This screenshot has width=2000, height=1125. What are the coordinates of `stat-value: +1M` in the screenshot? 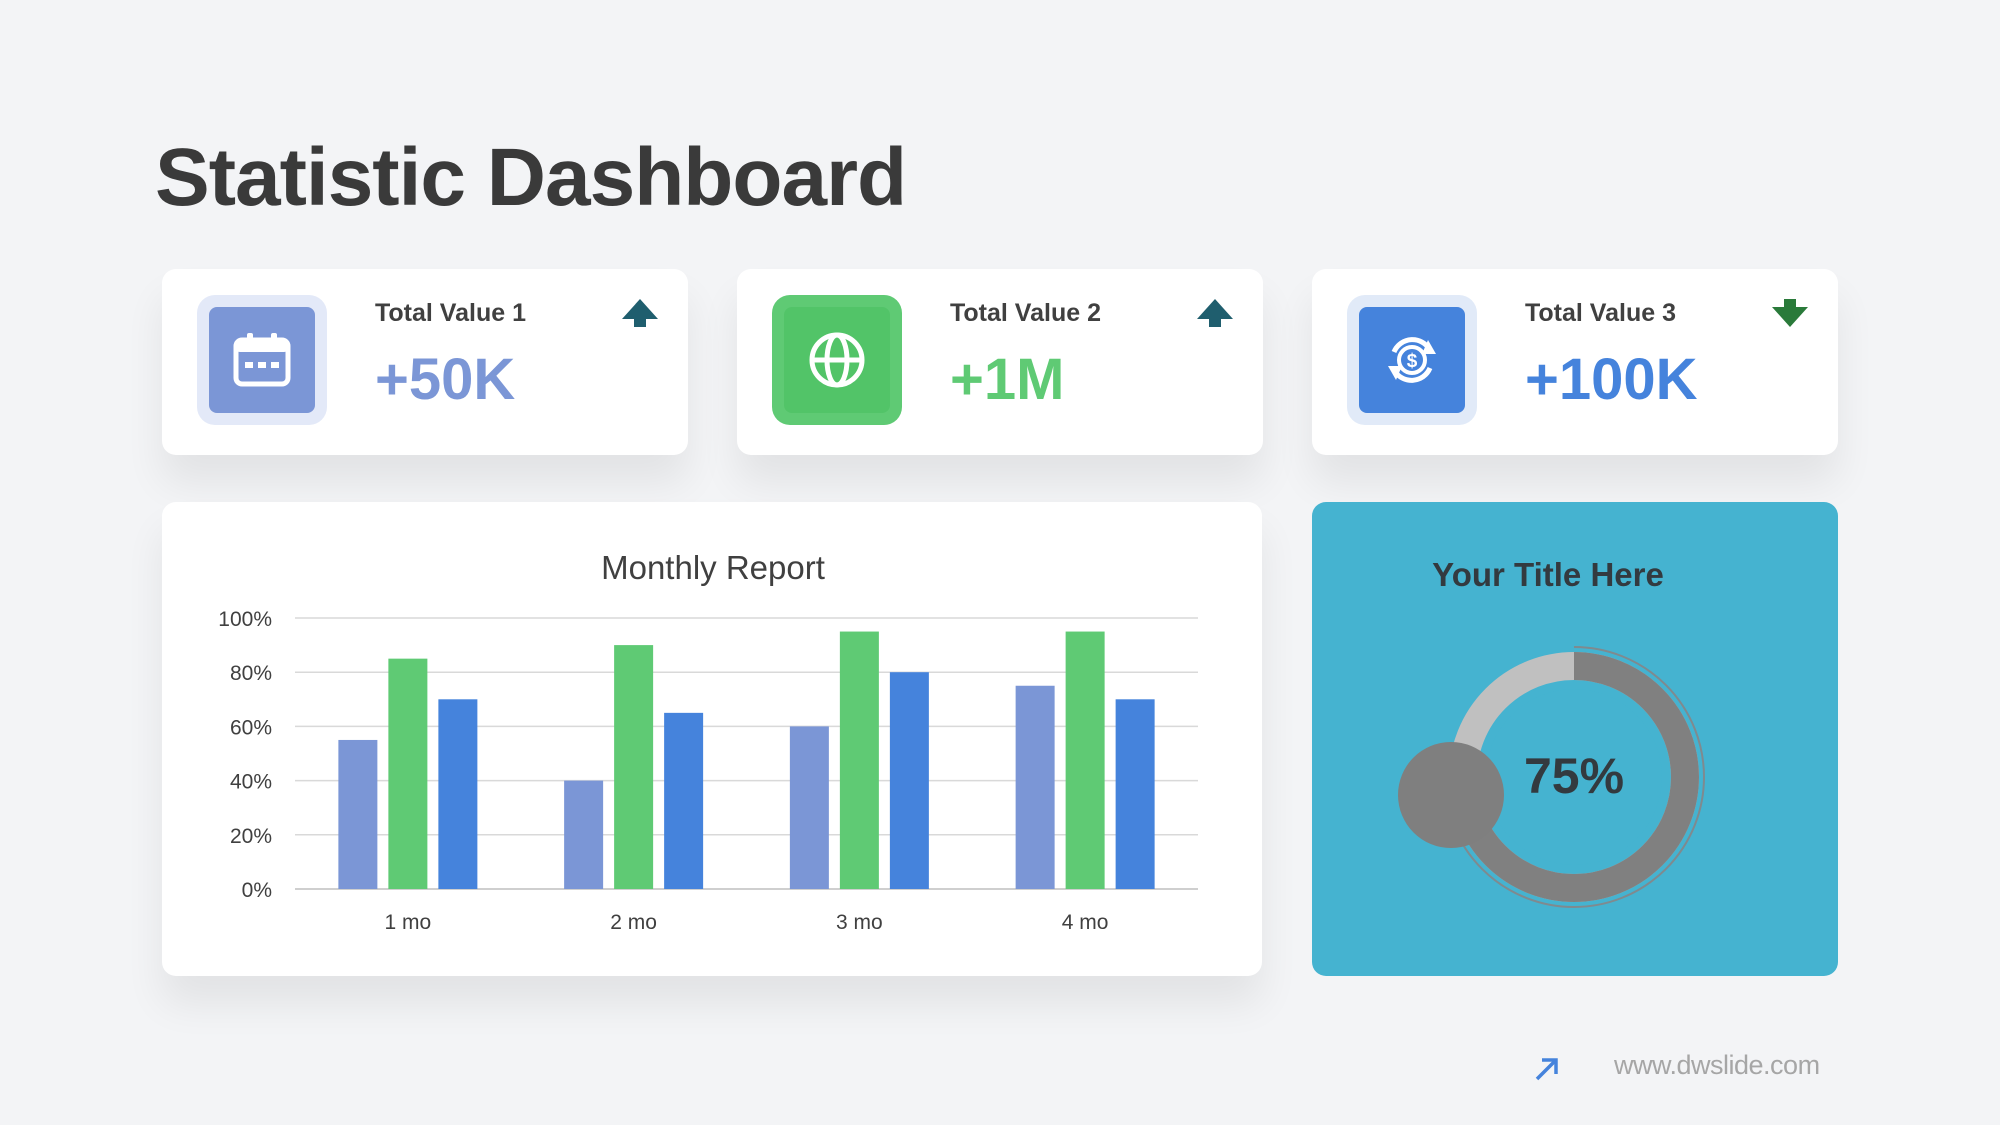 It's located at (1007, 379).